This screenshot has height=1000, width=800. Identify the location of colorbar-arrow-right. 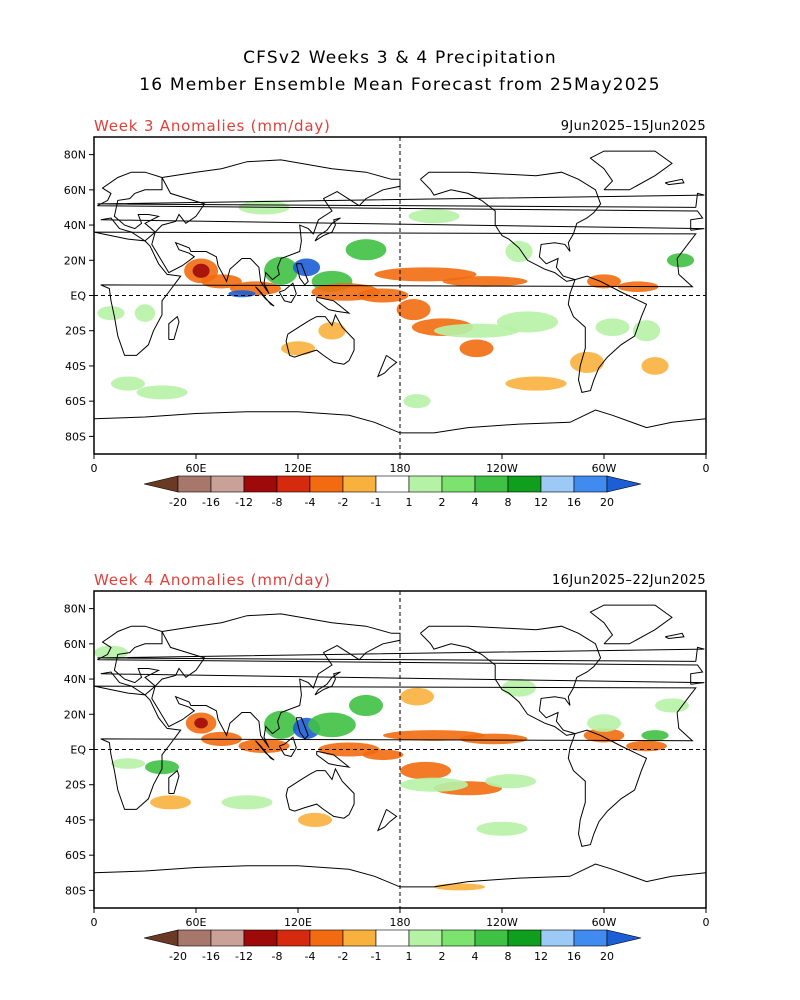
(624, 484).